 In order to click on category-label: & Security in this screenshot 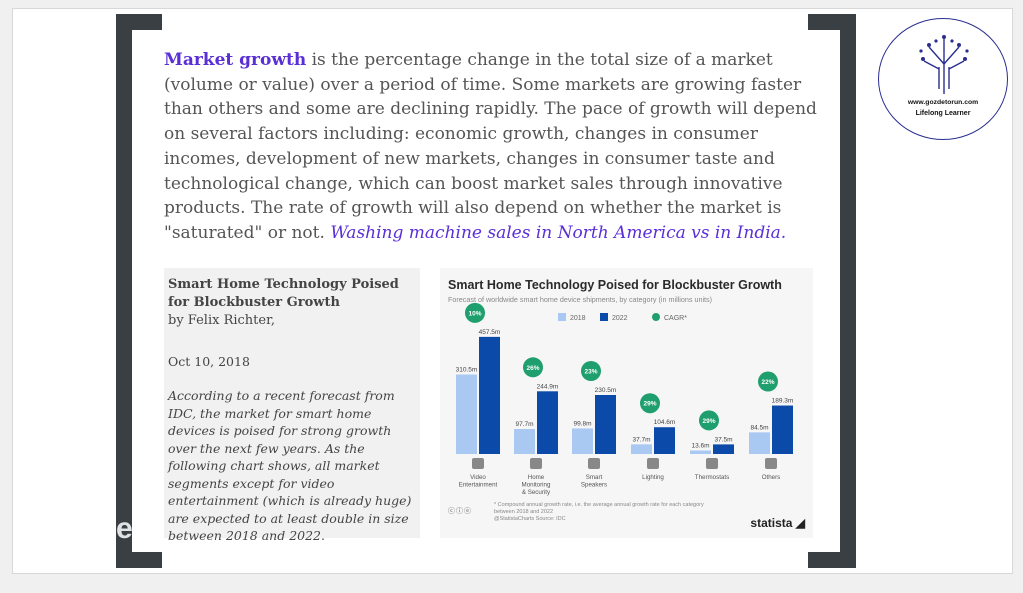, I will do `click(536, 492)`.